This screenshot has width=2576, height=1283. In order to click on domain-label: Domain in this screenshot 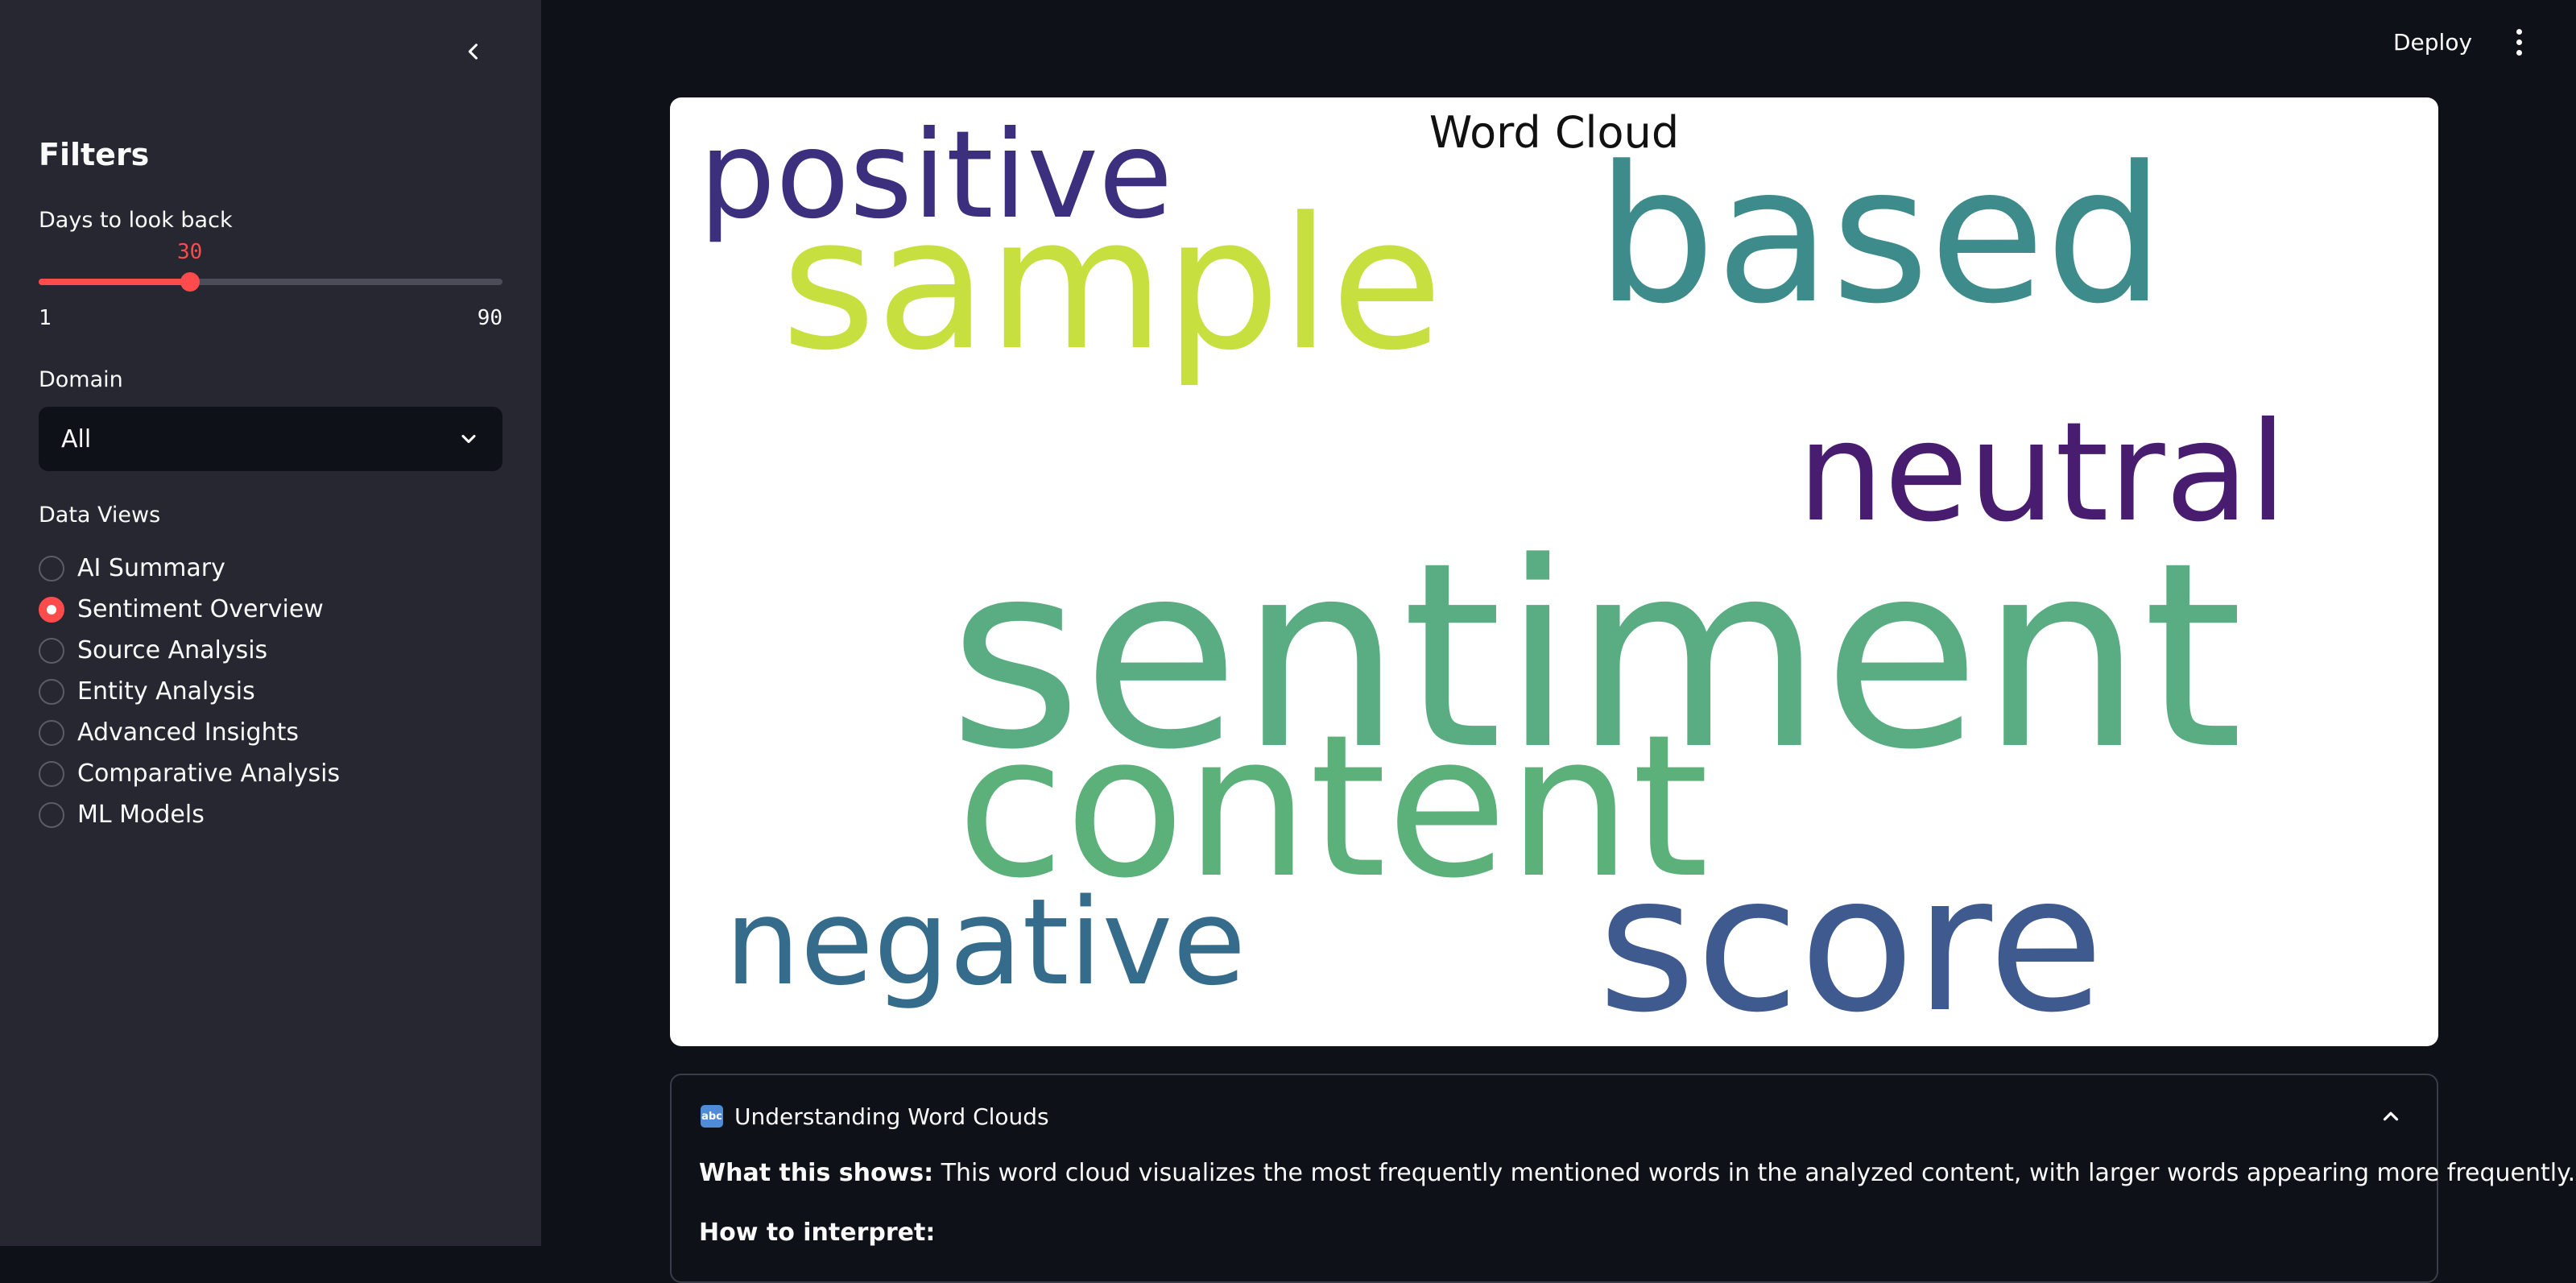, I will do `click(81, 379)`.